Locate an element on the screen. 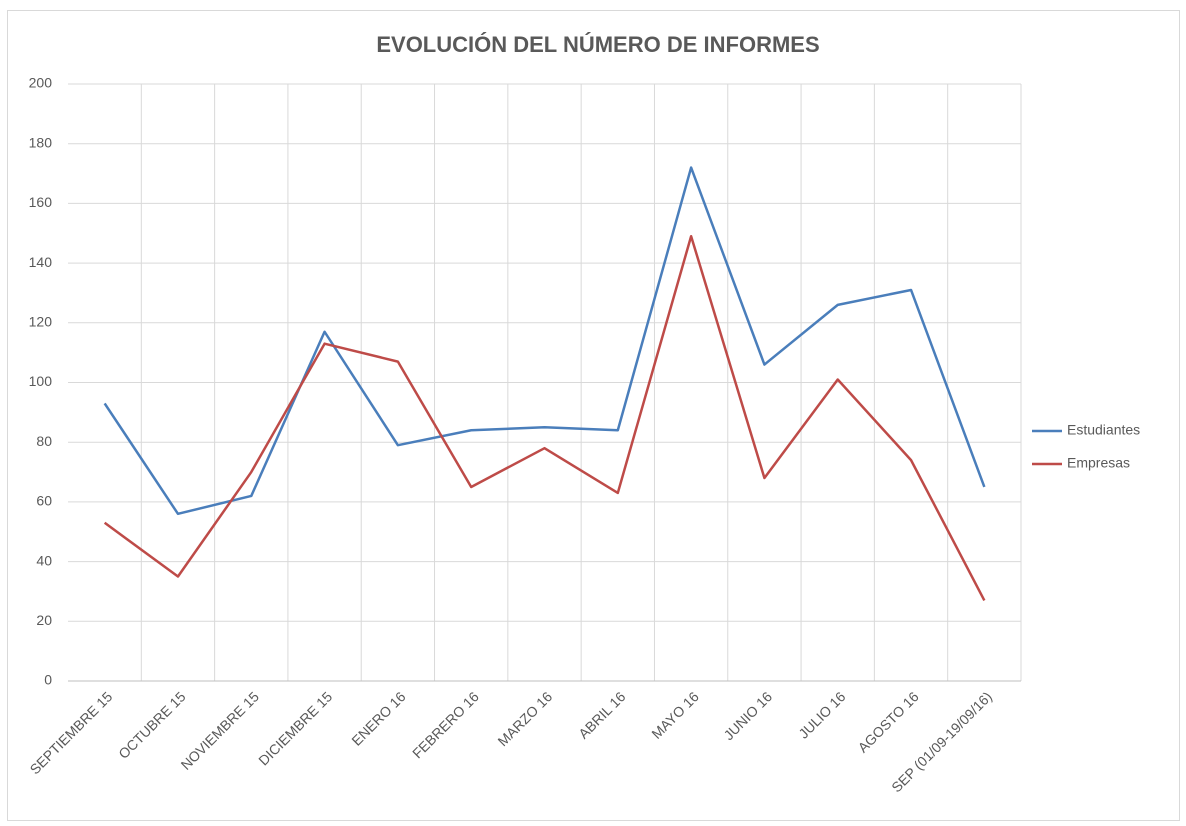 The width and height of the screenshot is (1186, 826). legend-label: Estudiantes is located at coordinates (1103, 430).